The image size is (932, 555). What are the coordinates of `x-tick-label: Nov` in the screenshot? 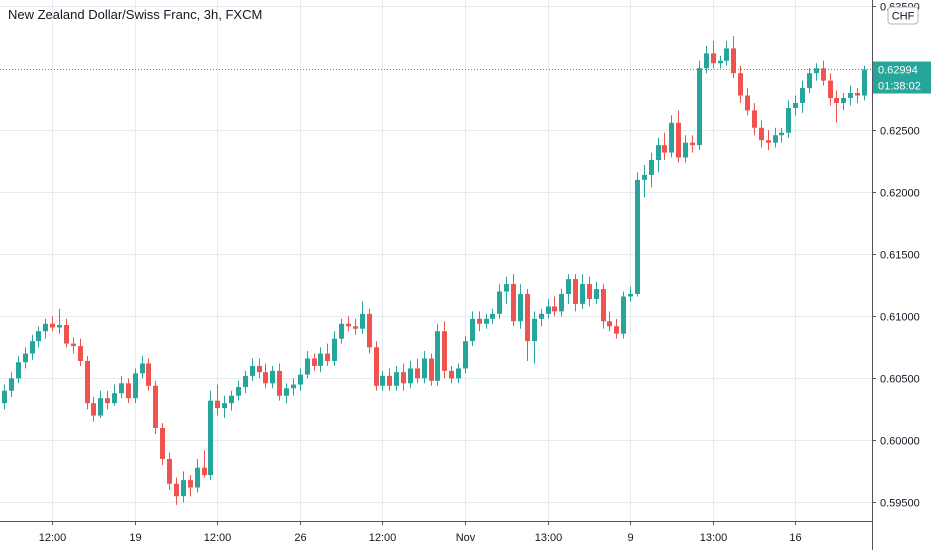 It's located at (466, 538).